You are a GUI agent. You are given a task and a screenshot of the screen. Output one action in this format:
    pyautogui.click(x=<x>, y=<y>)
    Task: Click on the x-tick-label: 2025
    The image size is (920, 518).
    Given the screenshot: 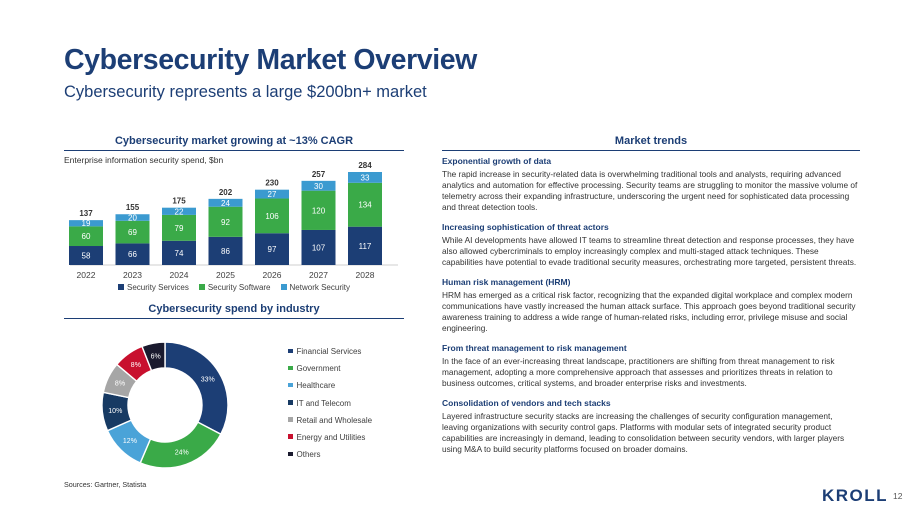 What is the action you would take?
    pyautogui.click(x=225, y=275)
    